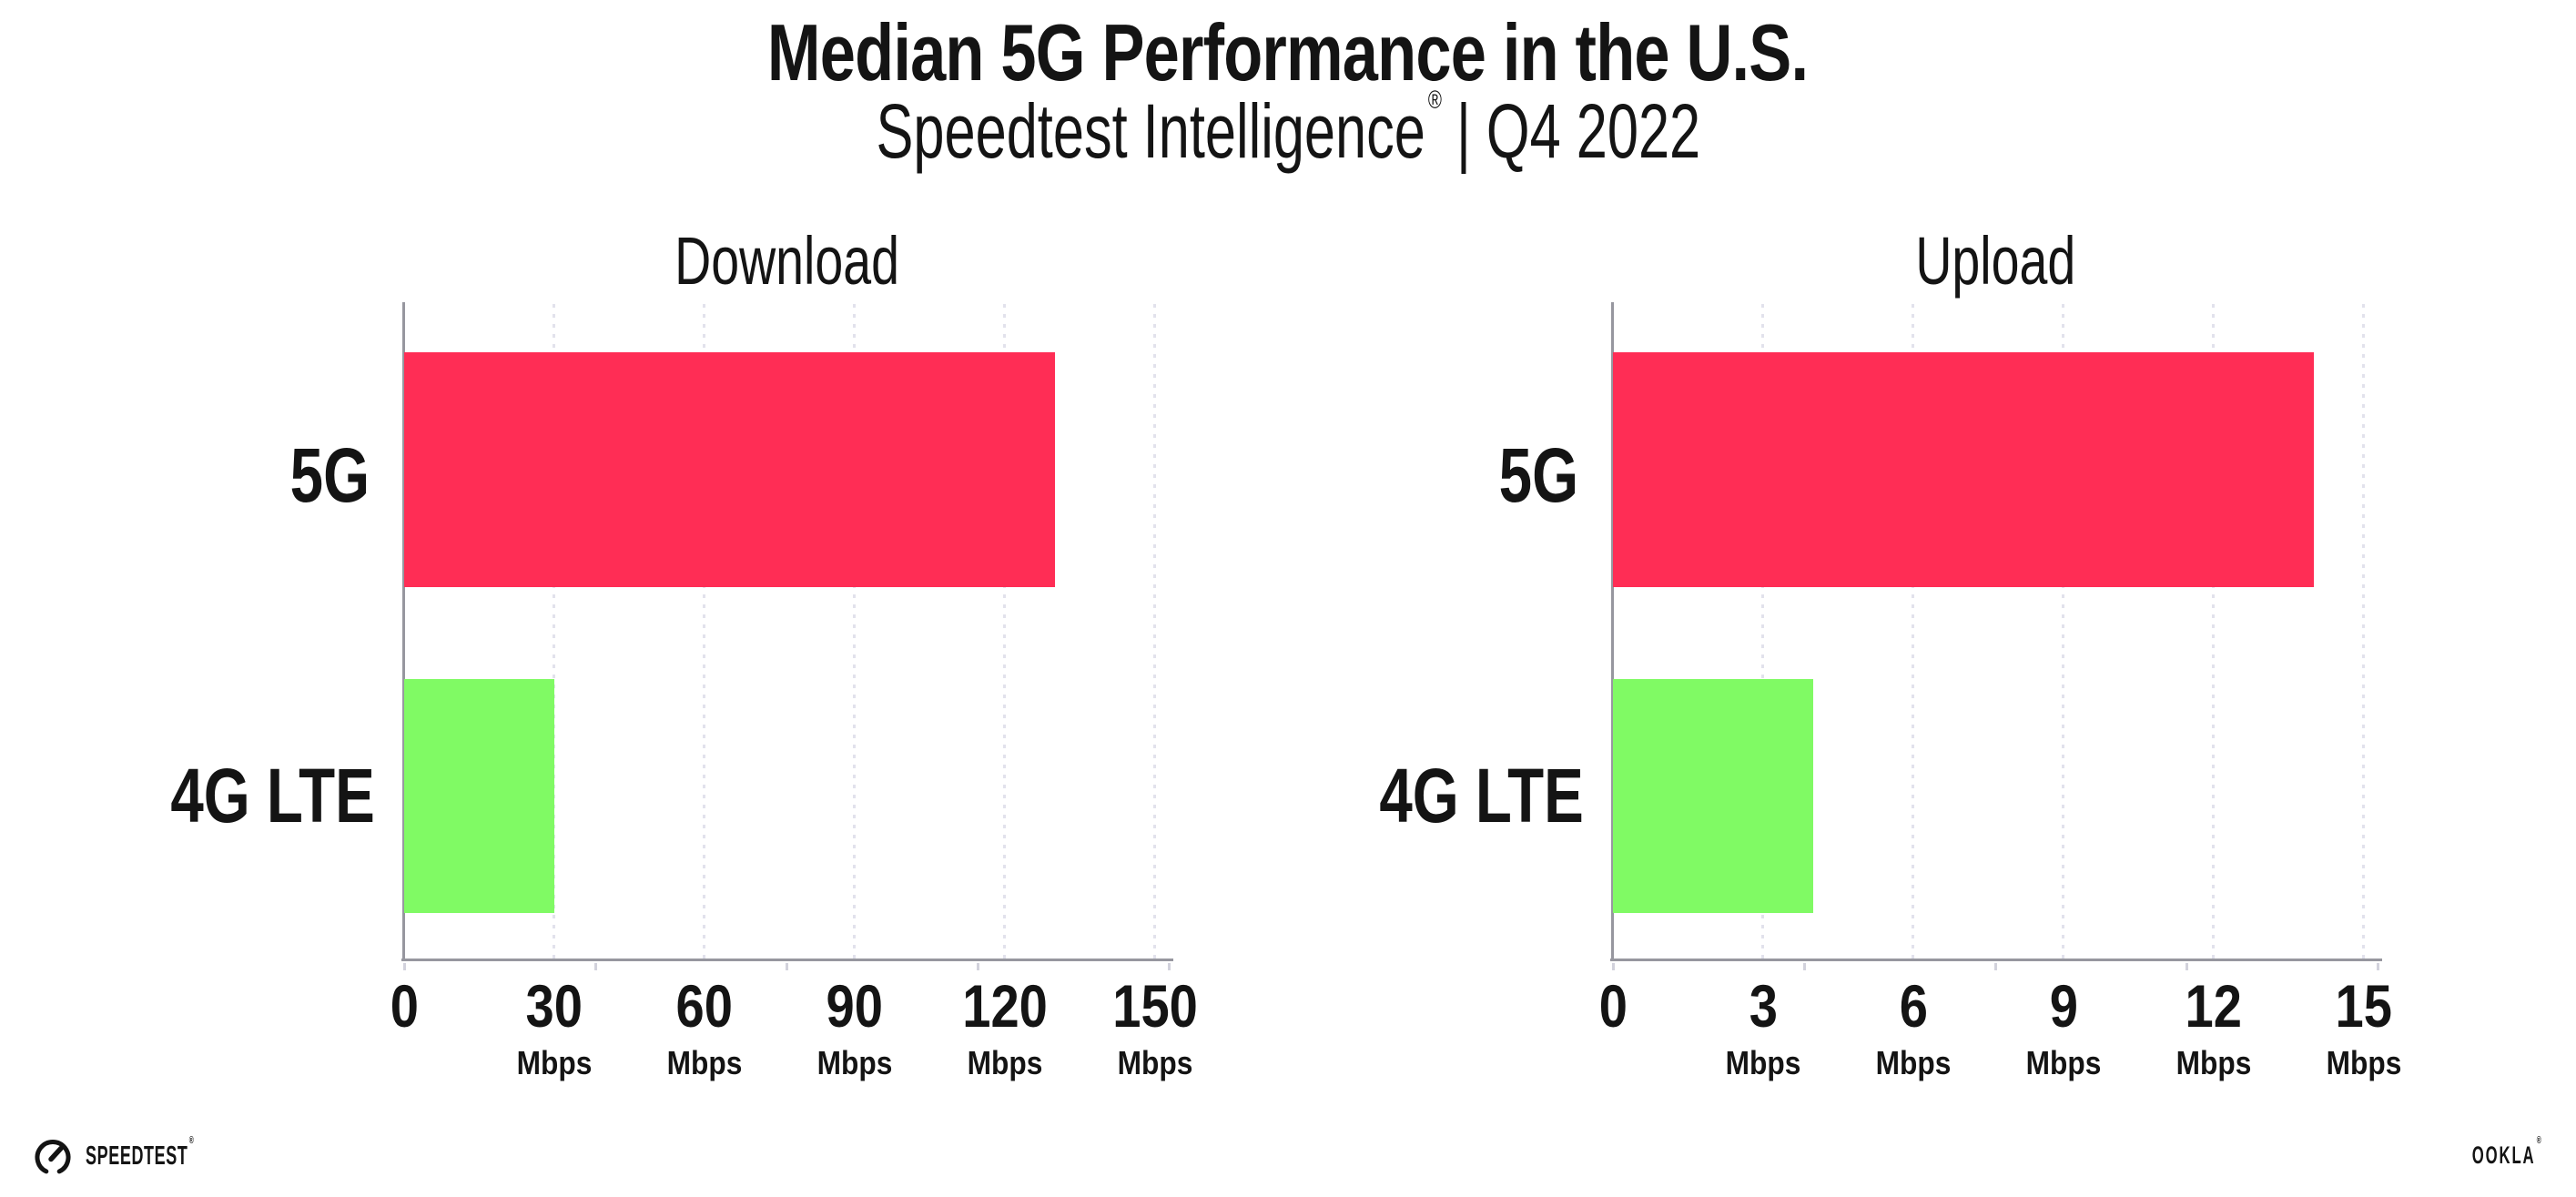 The width and height of the screenshot is (2576, 1197). I want to click on page-subtitle-text: Speedtest Intelligence ® | Q4 2022, so click(1288, 128).